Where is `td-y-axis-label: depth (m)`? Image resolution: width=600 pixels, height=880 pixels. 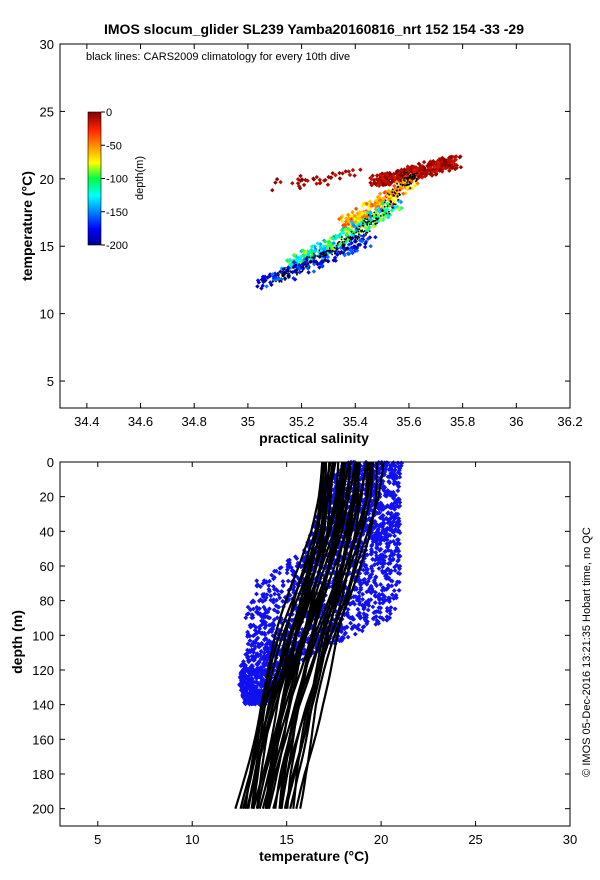 td-y-axis-label: depth (m) is located at coordinates (17, 642).